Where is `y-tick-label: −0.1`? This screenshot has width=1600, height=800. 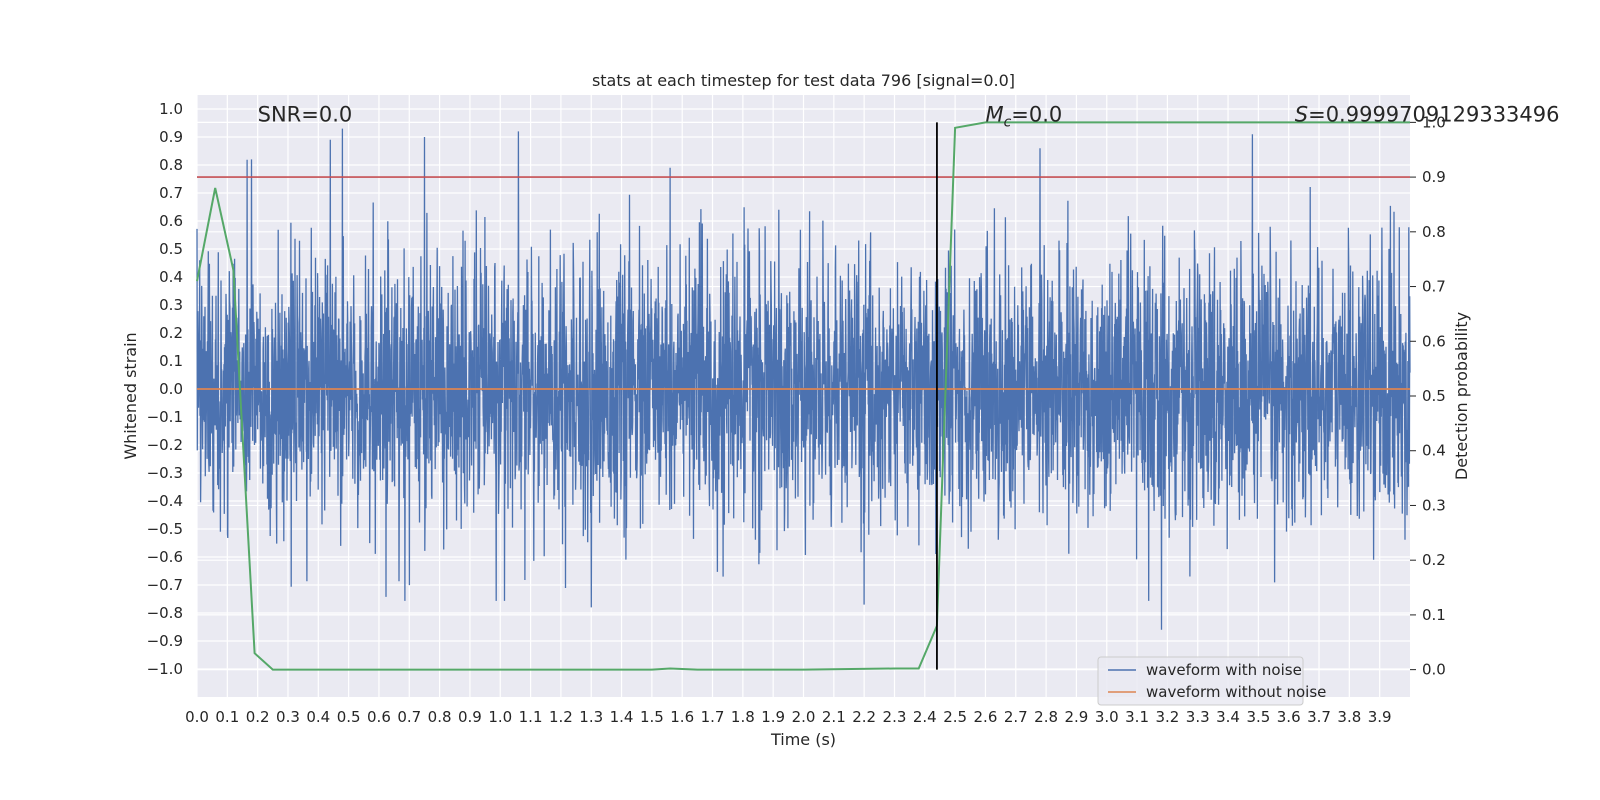
y-tick-label: −0.1 is located at coordinates (165, 417).